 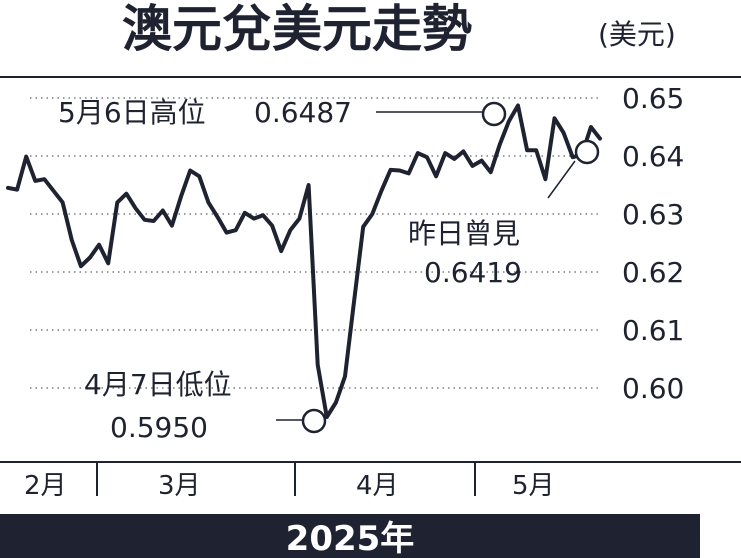 I want to click on month-label-mar: 3月, so click(x=179, y=486).